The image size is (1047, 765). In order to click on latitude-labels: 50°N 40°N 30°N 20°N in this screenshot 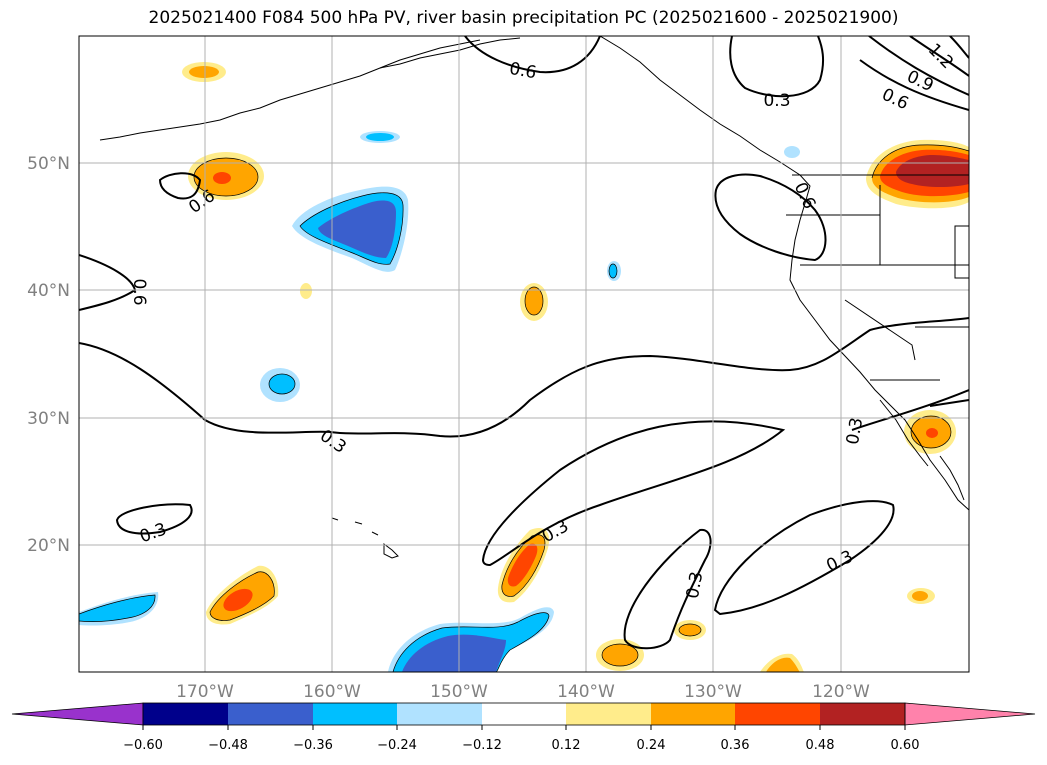, I will do `click(48, 355)`.